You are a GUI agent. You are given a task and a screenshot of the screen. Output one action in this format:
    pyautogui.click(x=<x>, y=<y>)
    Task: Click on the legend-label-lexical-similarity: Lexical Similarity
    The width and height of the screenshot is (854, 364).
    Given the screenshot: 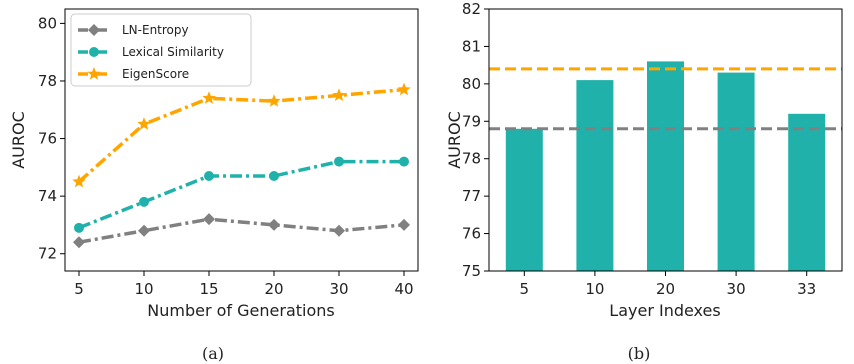 What is the action you would take?
    pyautogui.click(x=173, y=52)
    